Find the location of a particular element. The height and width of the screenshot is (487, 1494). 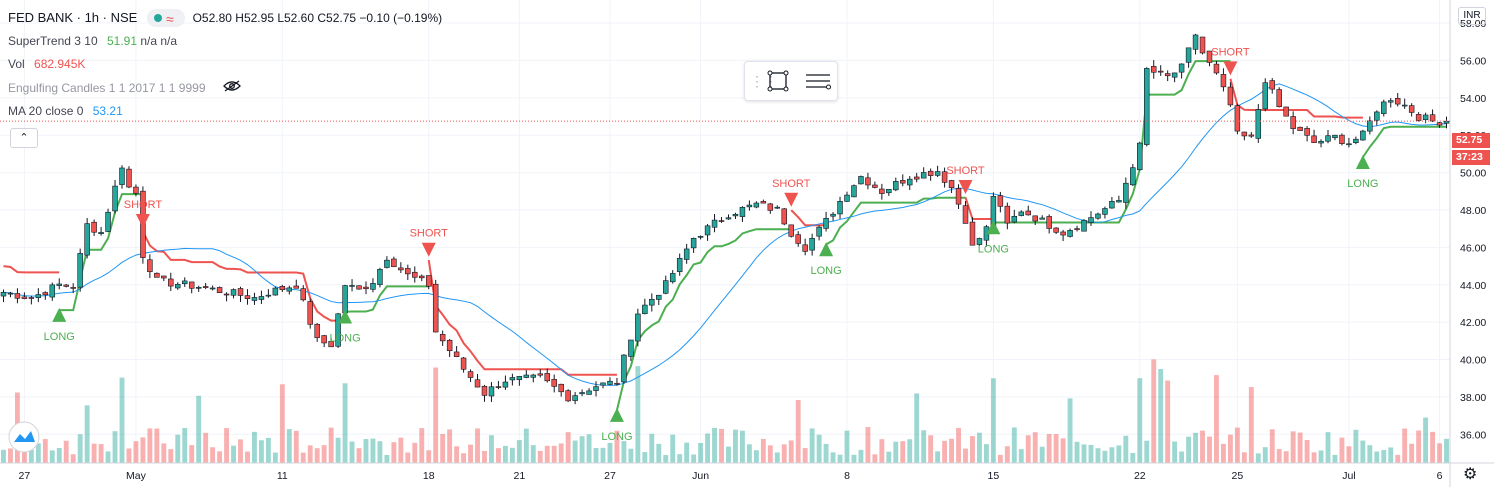

legend-supertrend: SuperTrend 3 10 51.91 n/a n/a is located at coordinates (225, 42).